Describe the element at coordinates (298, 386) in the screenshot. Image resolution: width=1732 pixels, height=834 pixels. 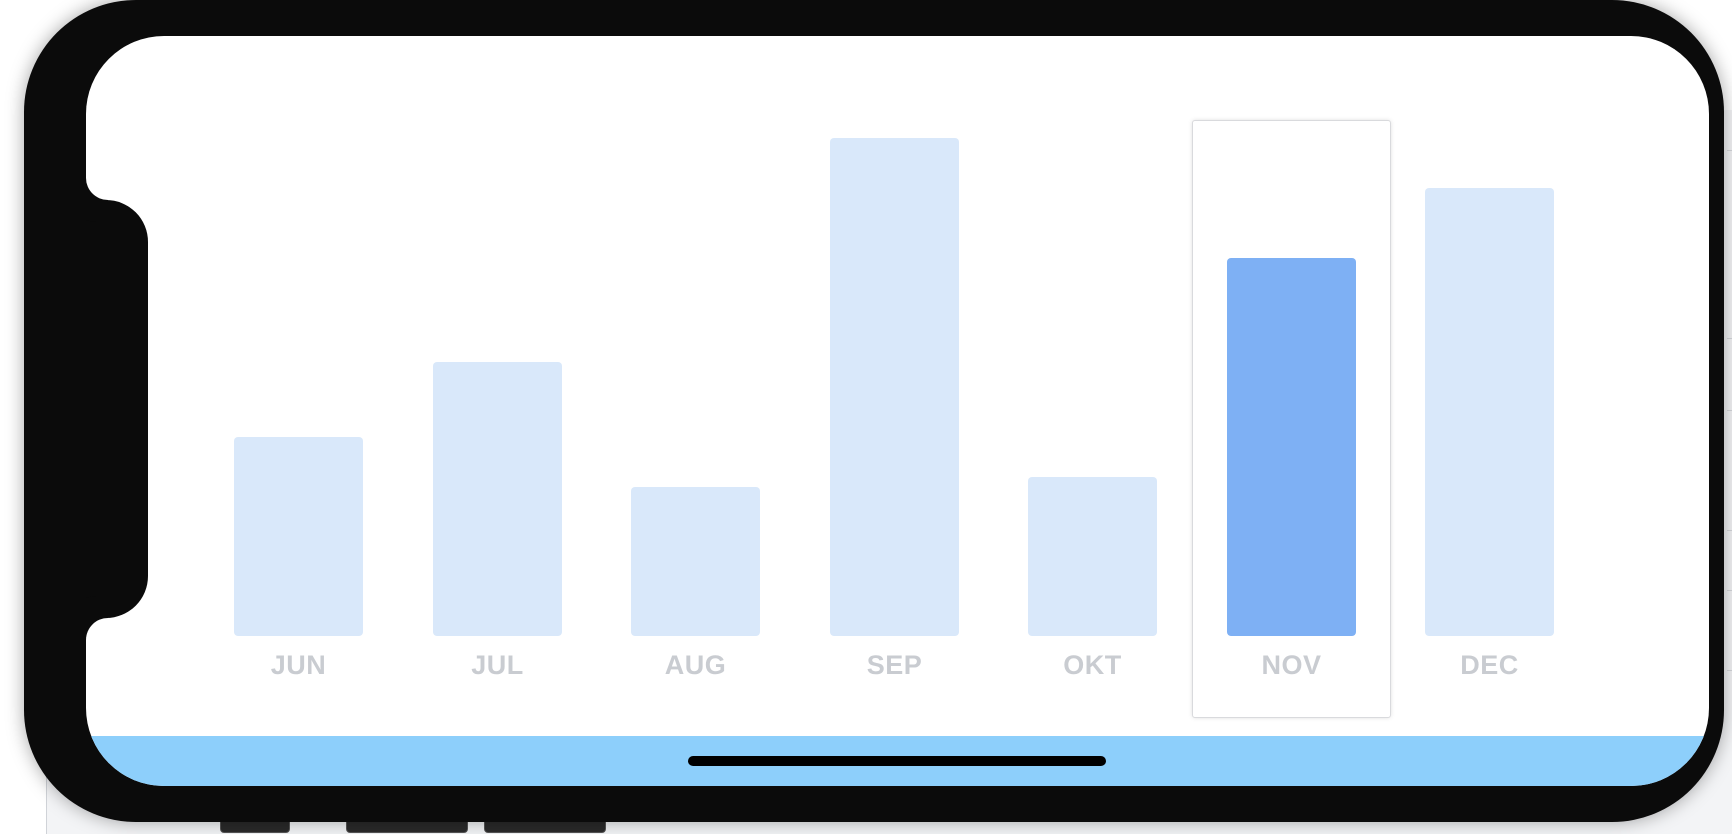
I see `bar-column-jun: JUN` at that location.